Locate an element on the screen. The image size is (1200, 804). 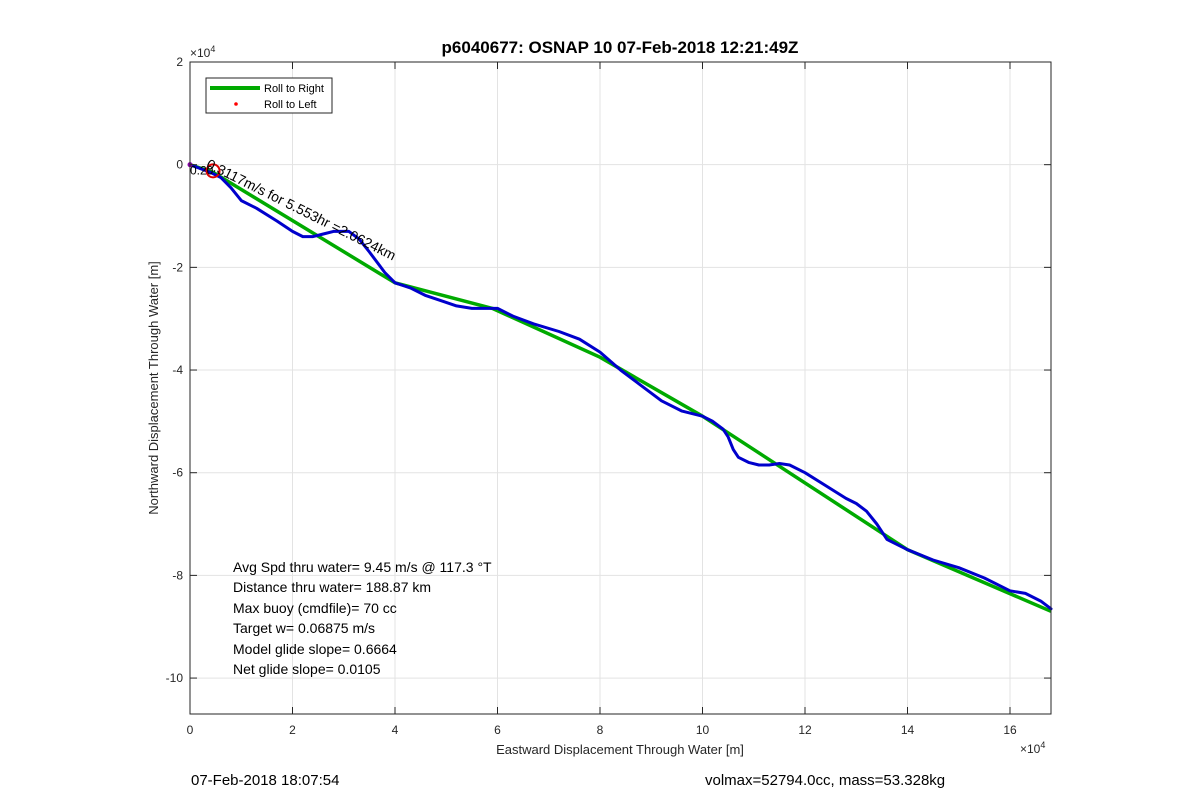
x-tick-label: 0 is located at coordinates (190, 730).